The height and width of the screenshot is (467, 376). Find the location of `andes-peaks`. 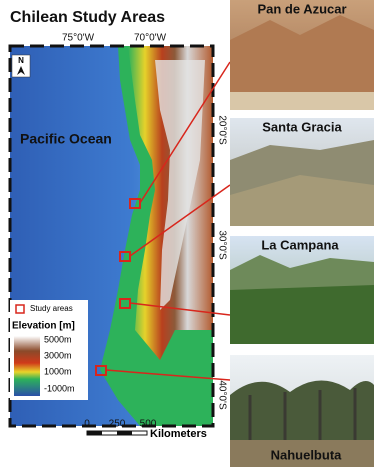

andes-peaks is located at coordinates (180, 185).